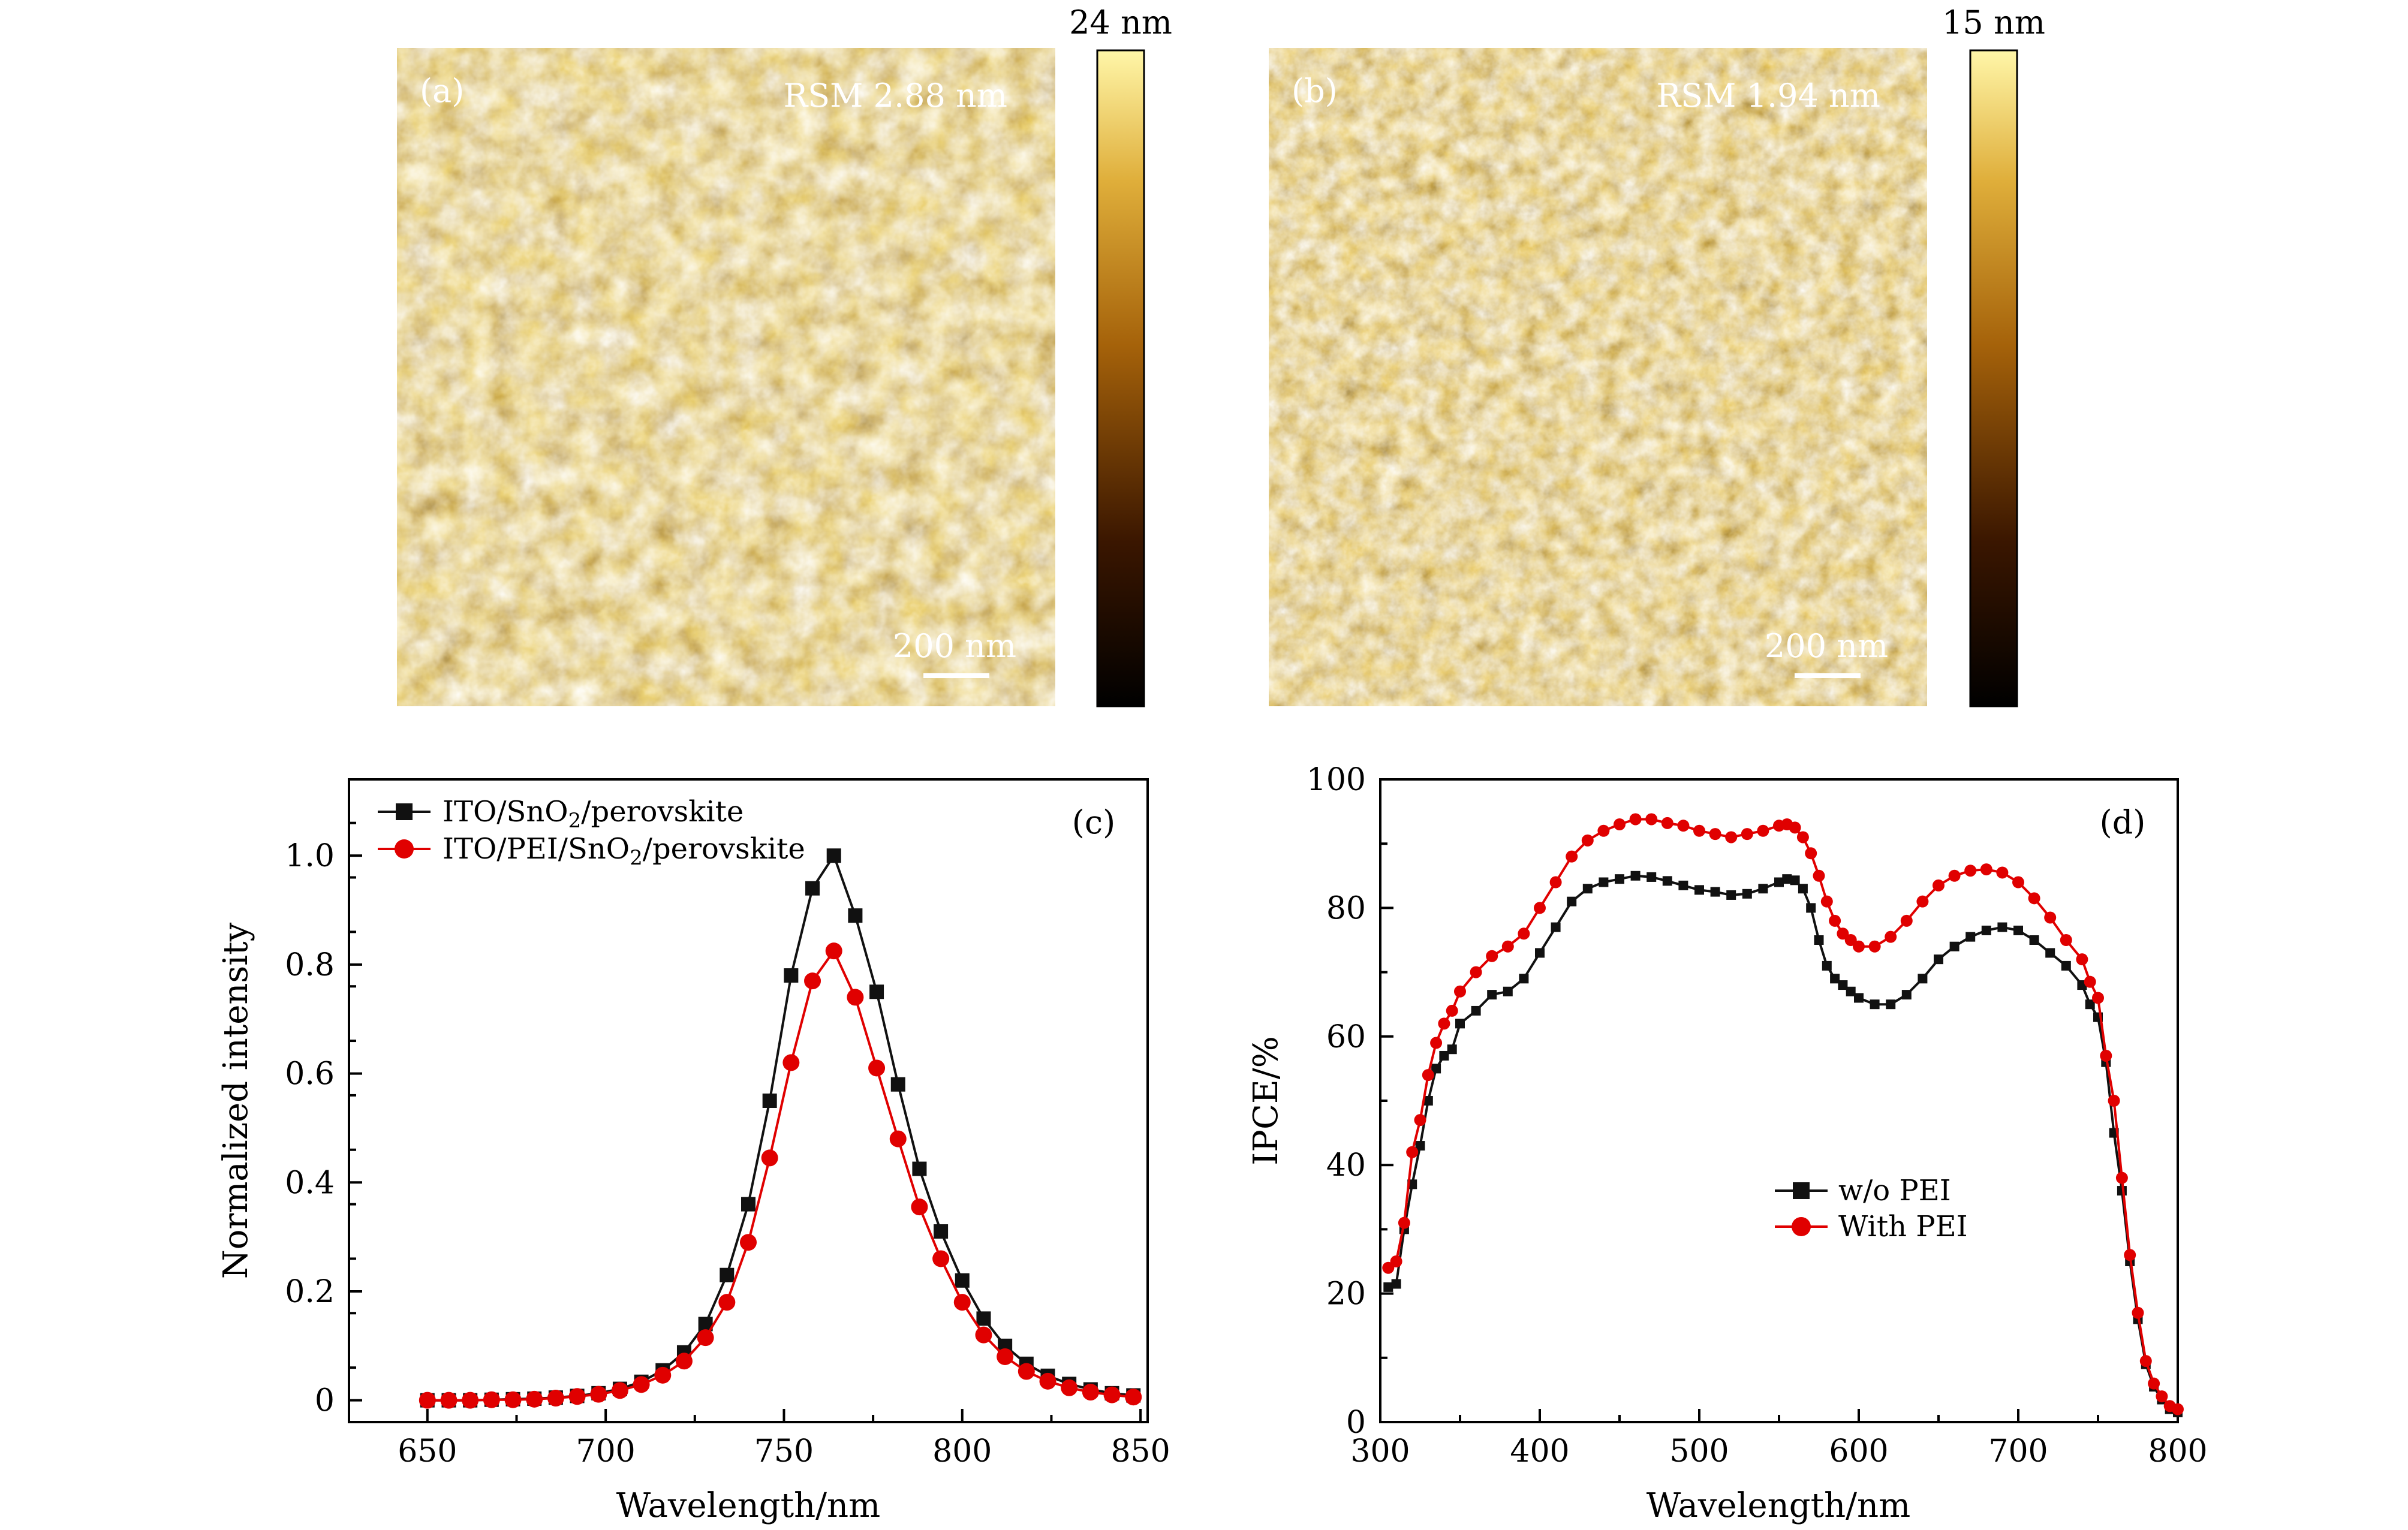 The image size is (2408, 1530). I want to click on afm-panel-label: (b), so click(1315, 91).